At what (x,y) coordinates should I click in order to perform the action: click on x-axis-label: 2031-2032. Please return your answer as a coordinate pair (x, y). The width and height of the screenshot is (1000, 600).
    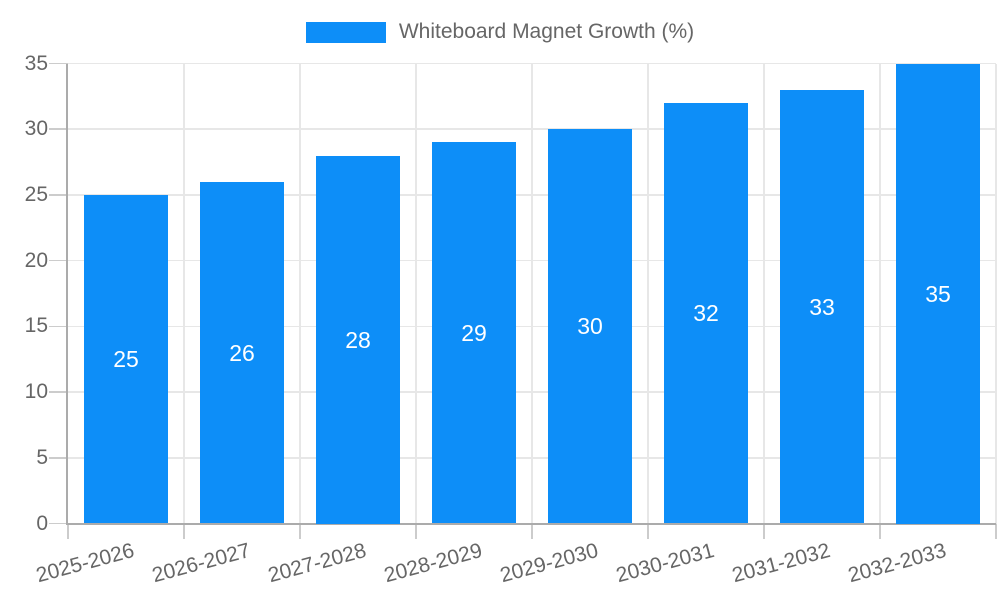
    Looking at the image, I should click on (781, 562).